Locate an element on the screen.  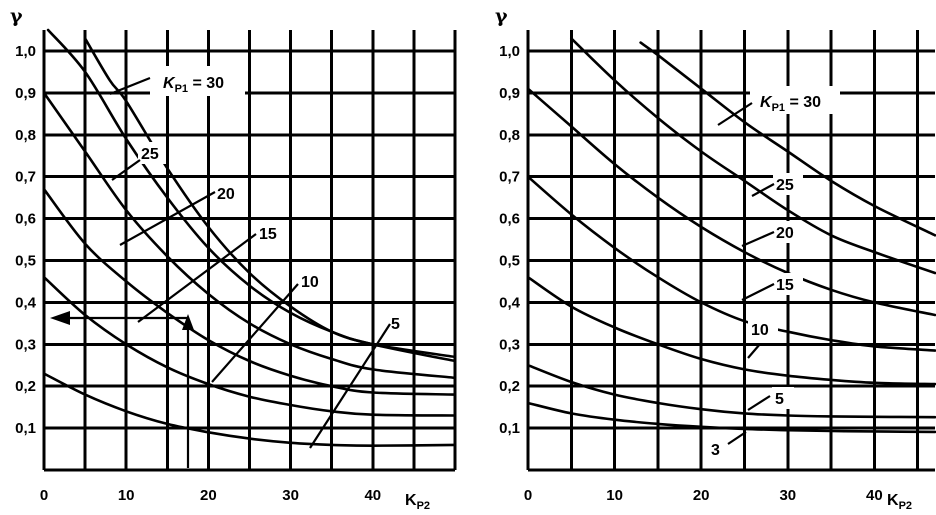
right-x-tick-label: 40 is located at coordinates (874, 495).